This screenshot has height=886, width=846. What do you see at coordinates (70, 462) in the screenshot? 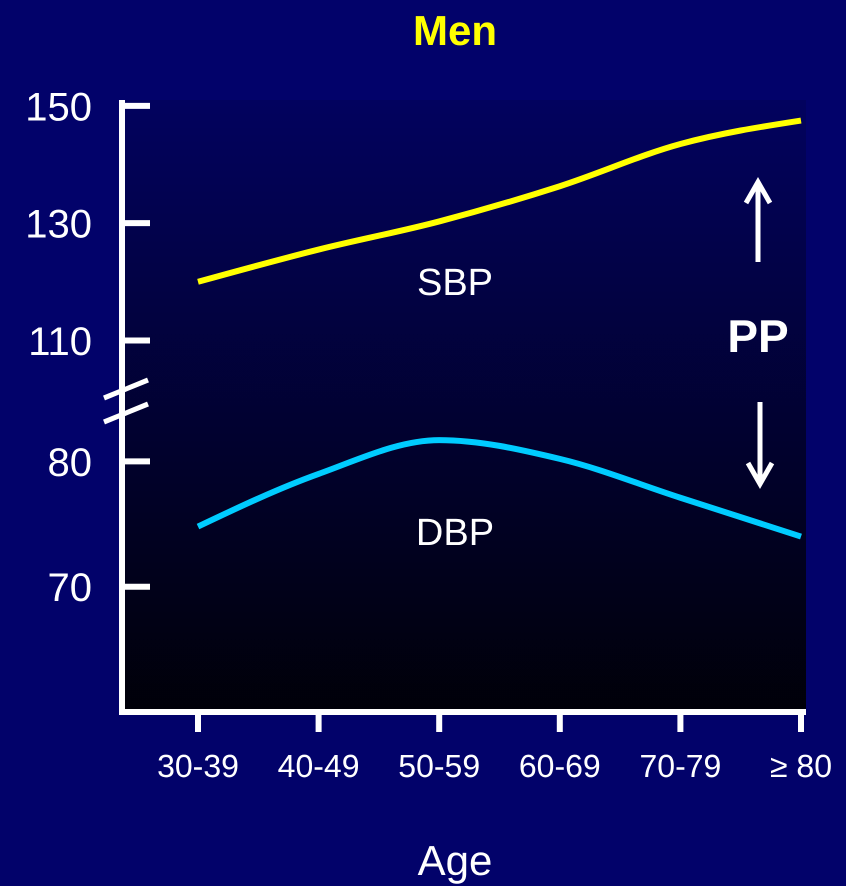
I see `y-tick-label: 80` at bounding box center [70, 462].